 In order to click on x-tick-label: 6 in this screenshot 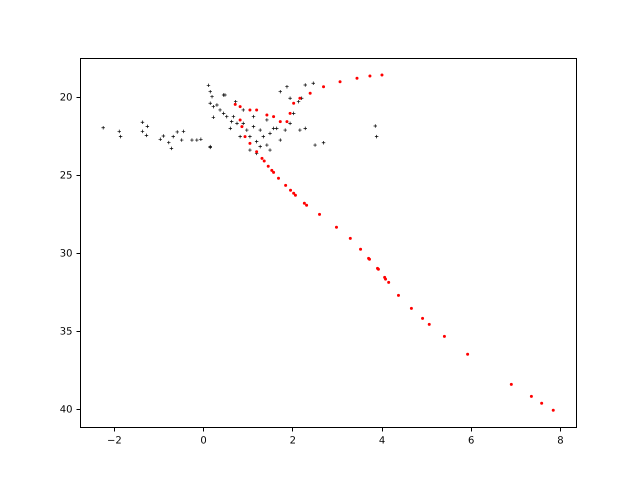, I will do `click(471, 441)`.